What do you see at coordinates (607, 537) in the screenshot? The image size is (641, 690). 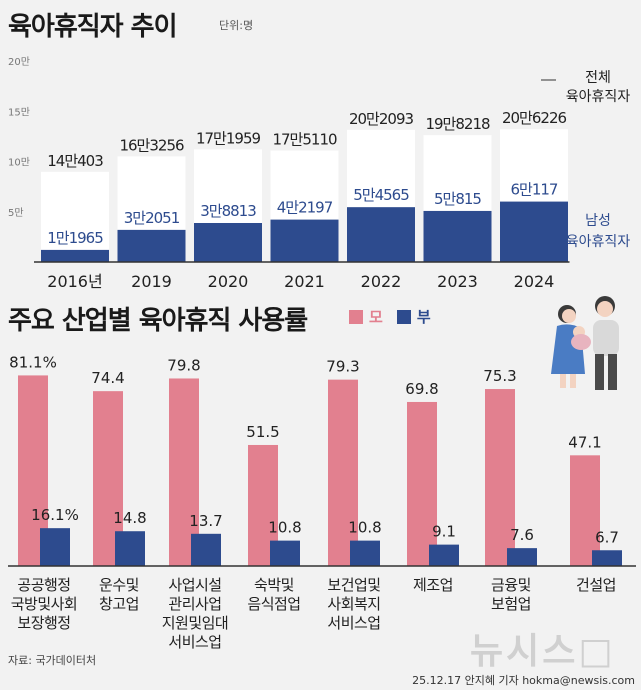 I see `father-value-label: 6.7` at bounding box center [607, 537].